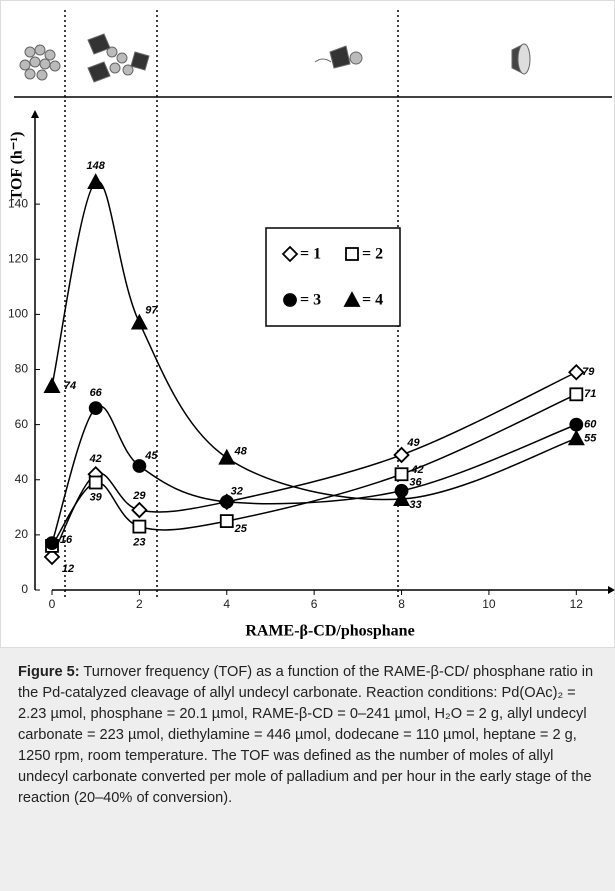  What do you see at coordinates (413, 443) in the screenshot?
I see `value-label: 49` at bounding box center [413, 443].